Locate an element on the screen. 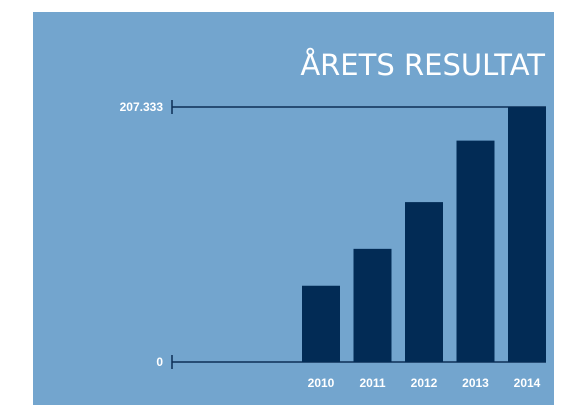 The height and width of the screenshot is (407, 566). x-axis-labels: 2010 2011 2012 2013 2014 is located at coordinates (424, 383).